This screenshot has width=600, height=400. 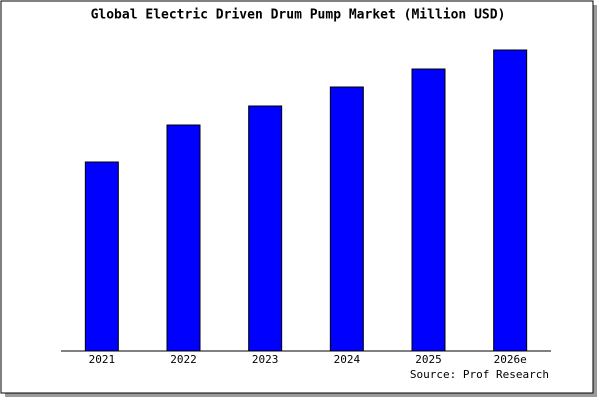 I want to click on x-tick-label: 2024, so click(x=347, y=359).